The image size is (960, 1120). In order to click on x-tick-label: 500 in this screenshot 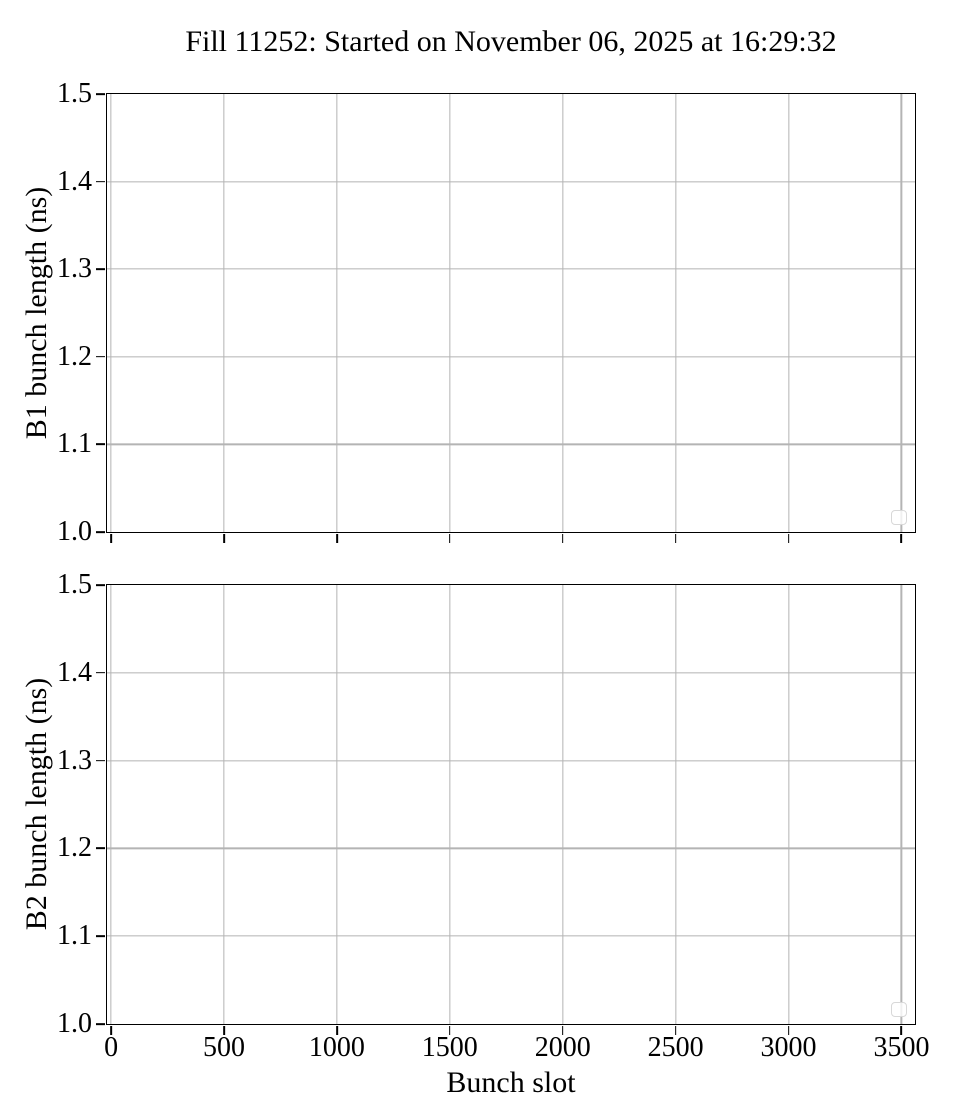, I will do `click(223, 1047)`.